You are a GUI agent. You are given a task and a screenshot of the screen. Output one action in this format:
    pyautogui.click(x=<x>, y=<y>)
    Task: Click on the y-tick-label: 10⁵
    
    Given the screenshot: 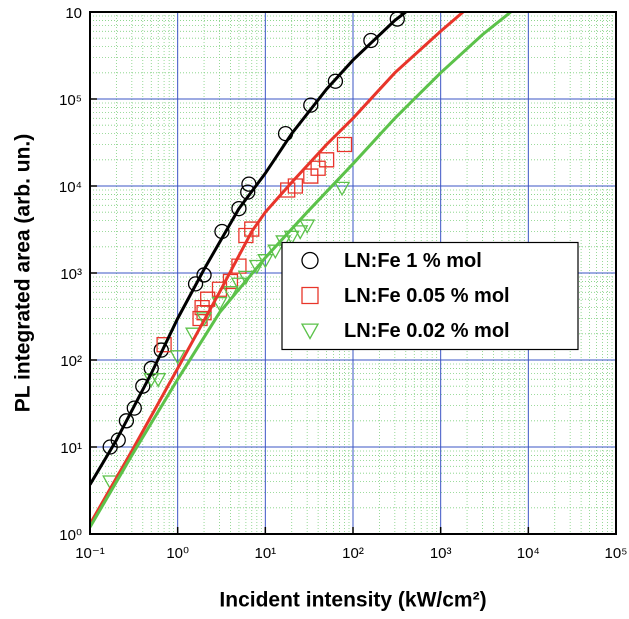 What is the action you would take?
    pyautogui.click(x=70, y=100)
    